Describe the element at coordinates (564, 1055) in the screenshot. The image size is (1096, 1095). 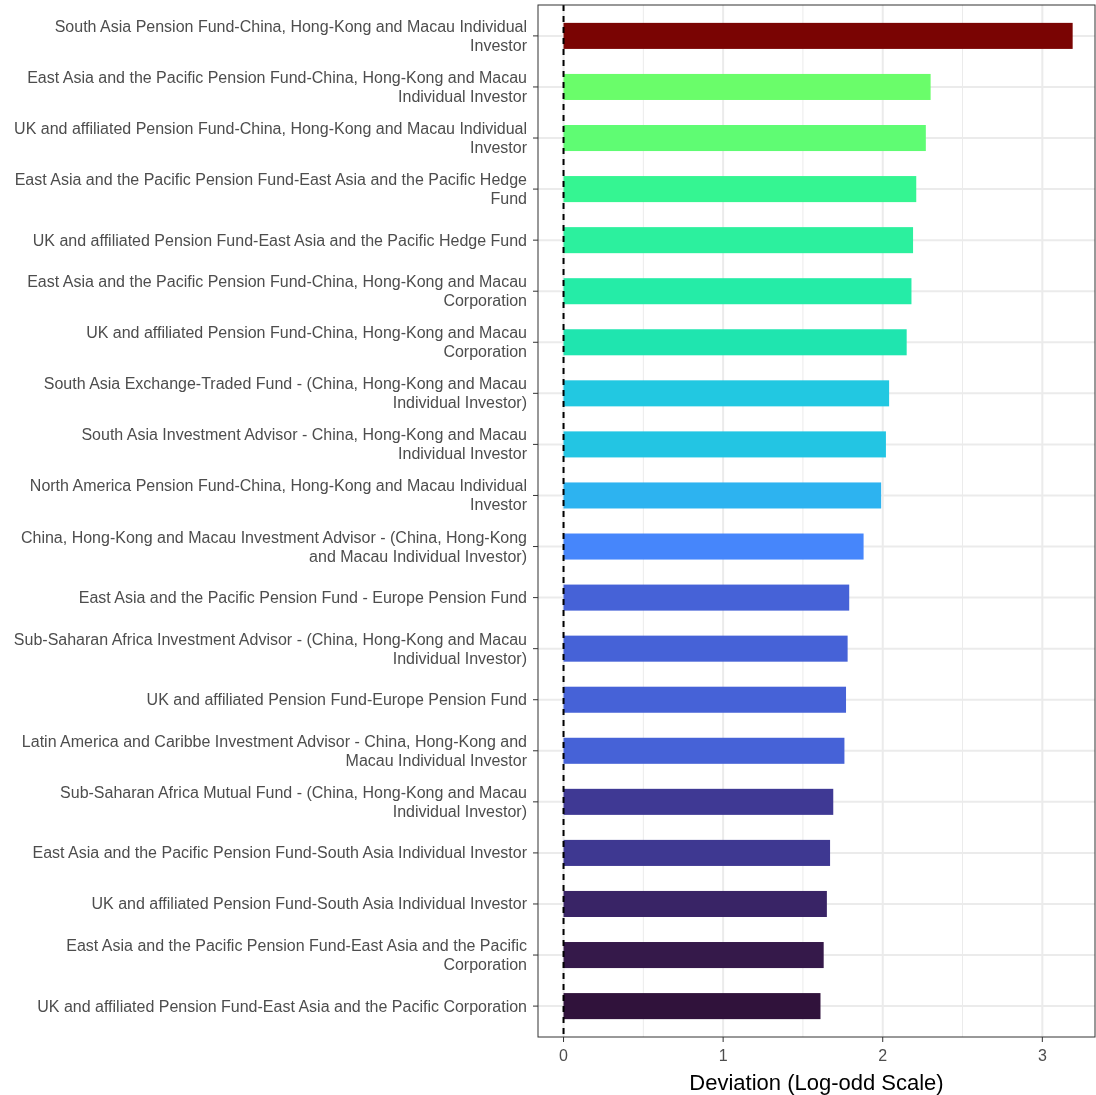
I see `x-tick-label: 0` at that location.